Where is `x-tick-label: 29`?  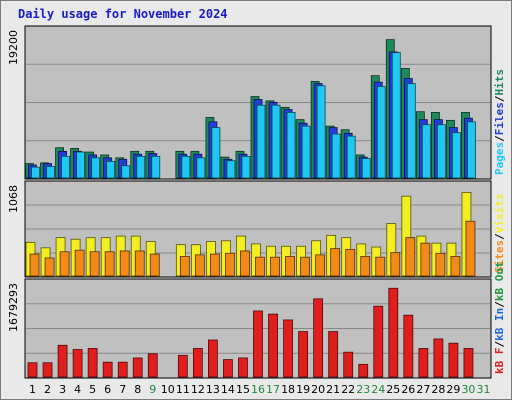 x-tick-label: 29 is located at coordinates (453, 389).